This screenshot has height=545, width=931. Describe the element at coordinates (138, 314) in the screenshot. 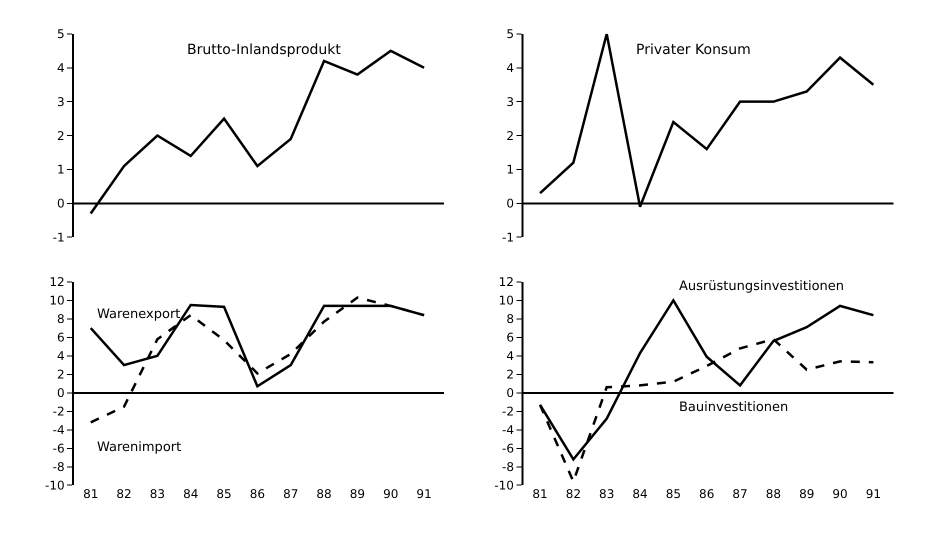

I see `series-label: Warenexport` at that location.